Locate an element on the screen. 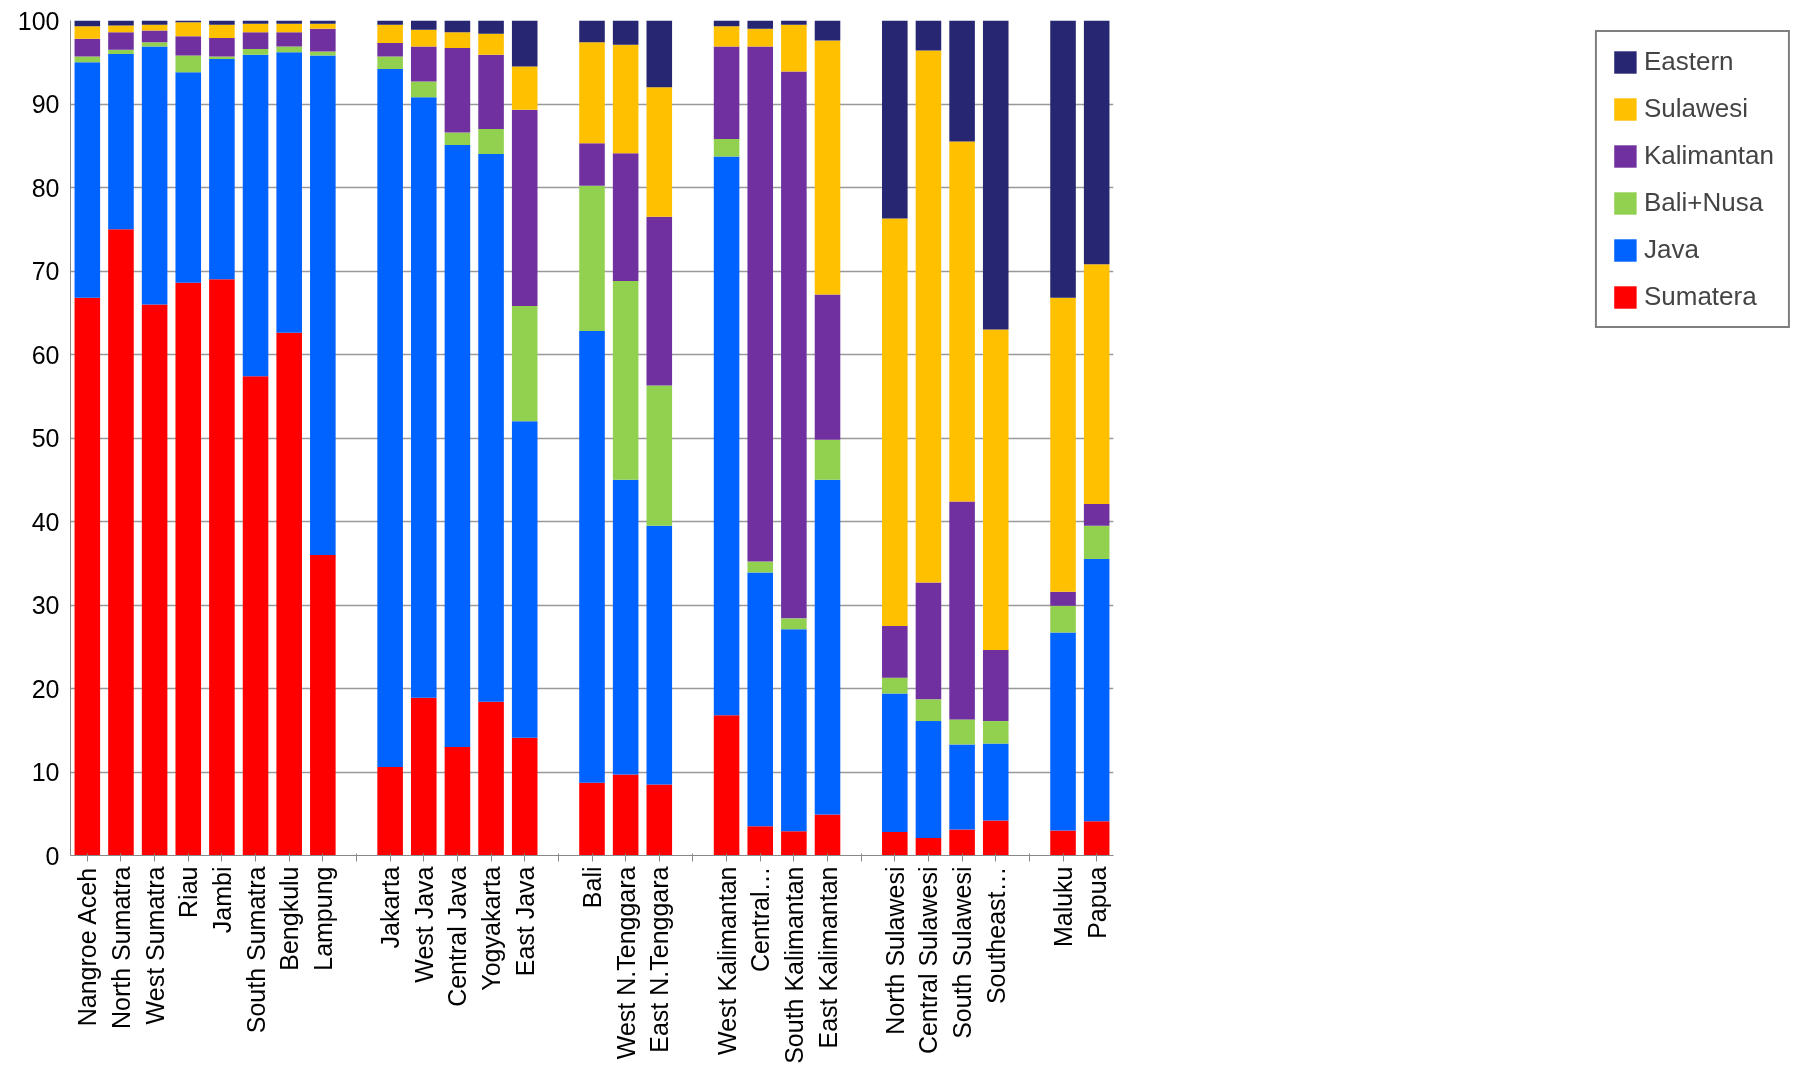 Image resolution: width=1806 pixels, height=1072 pixels. y-tick-label: 30 is located at coordinates (45, 605).